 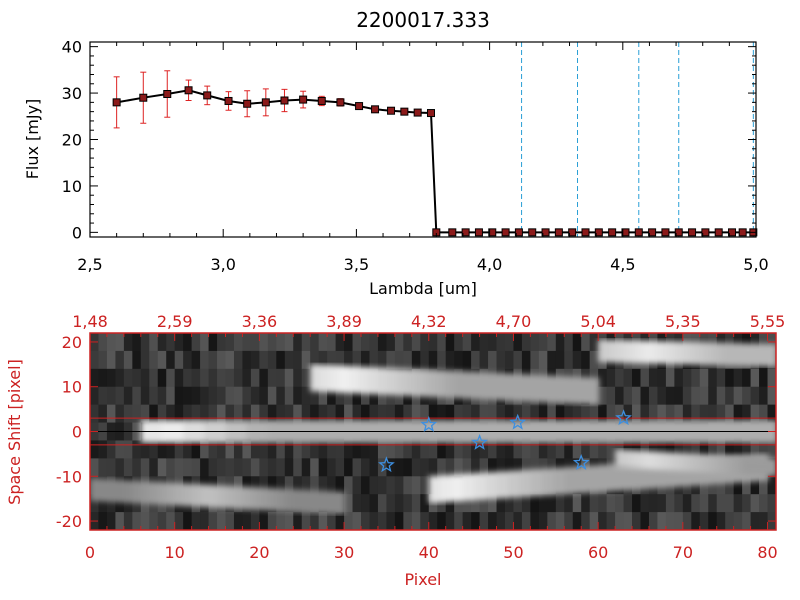 I want to click on wavelength-top-label: 4,70, so click(x=514, y=321).